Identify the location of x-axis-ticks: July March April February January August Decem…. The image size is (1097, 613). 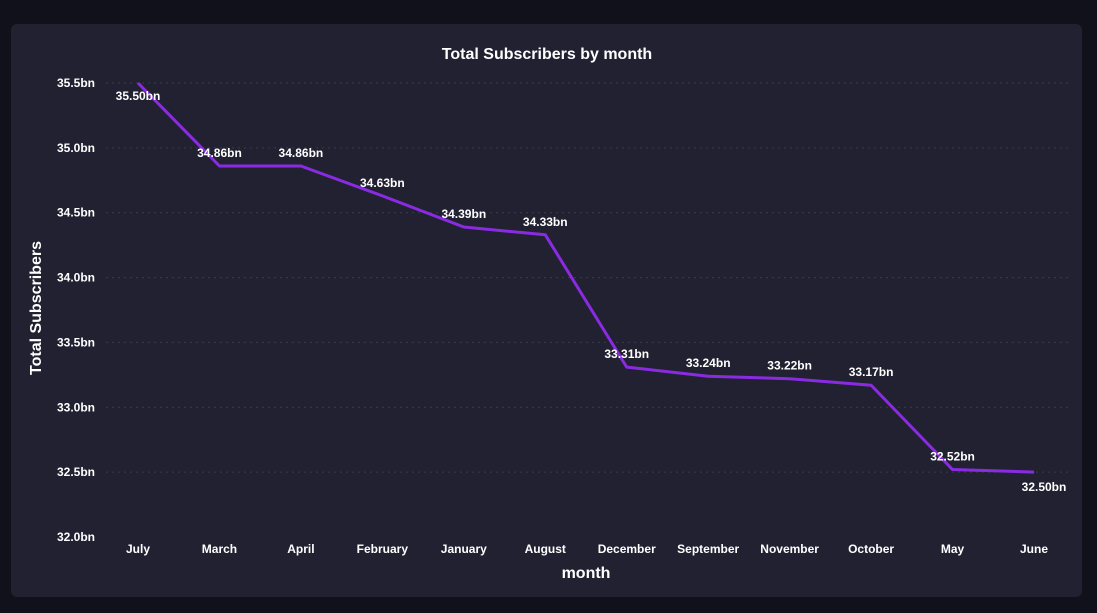
(587, 549).